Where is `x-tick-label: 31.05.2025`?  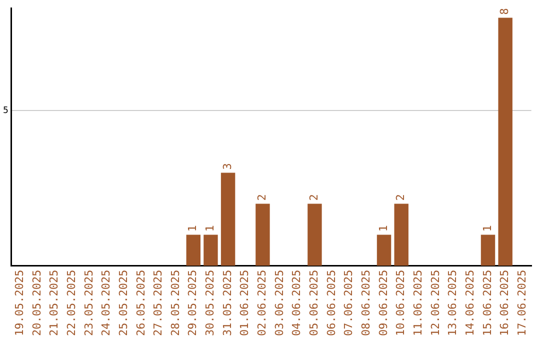
x-tick-label: 31.05.2025 is located at coordinates (227, 303).